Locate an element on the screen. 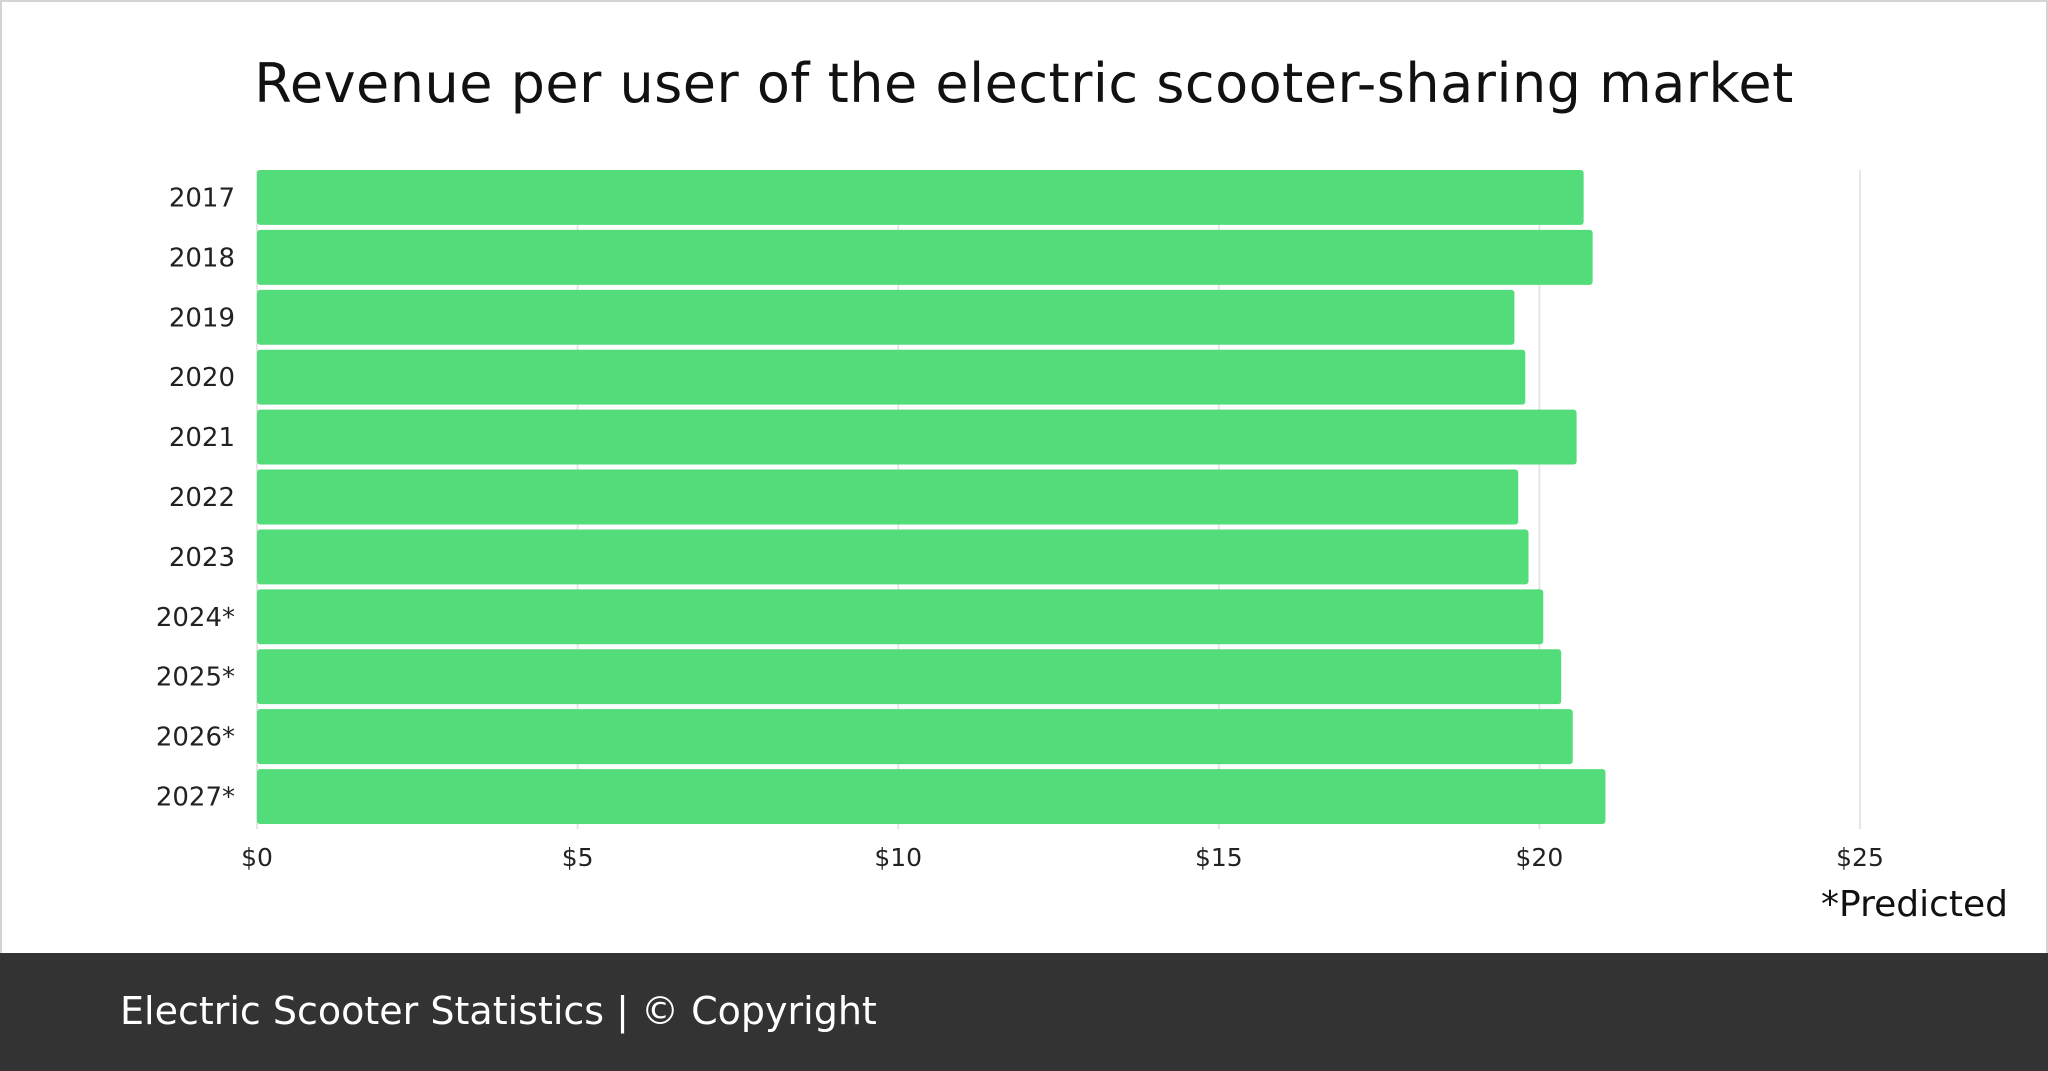 The image size is (2048, 1071). y-tick-label: 2027* is located at coordinates (195, 798).